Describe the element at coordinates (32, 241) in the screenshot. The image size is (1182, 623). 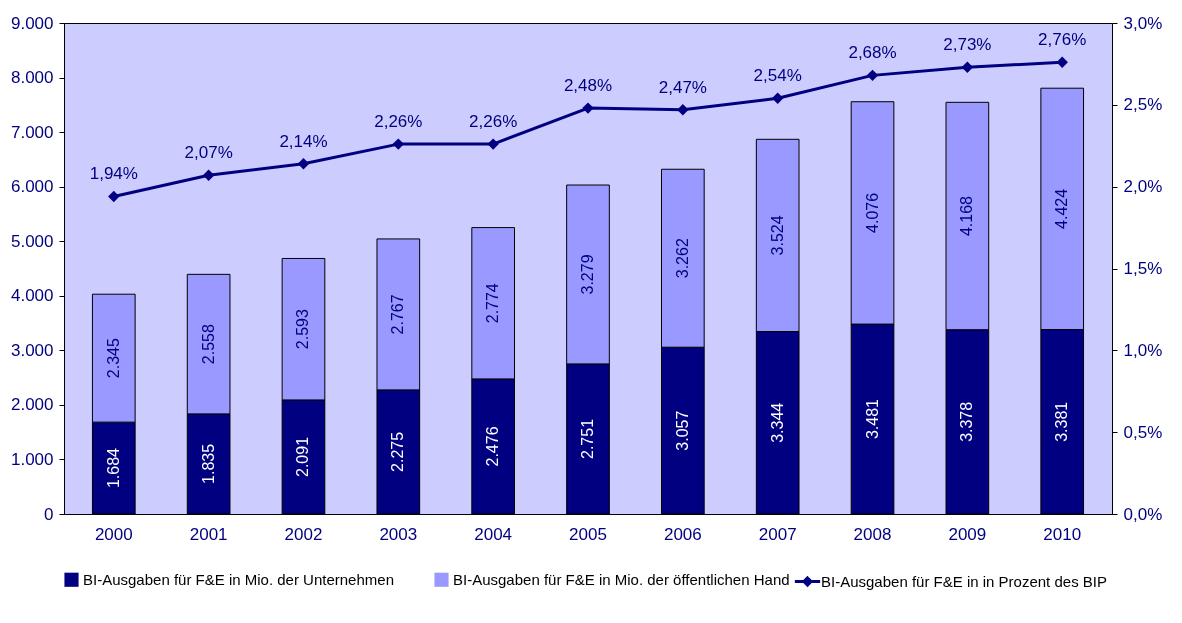
I see `y-tick-label: 5.000` at that location.